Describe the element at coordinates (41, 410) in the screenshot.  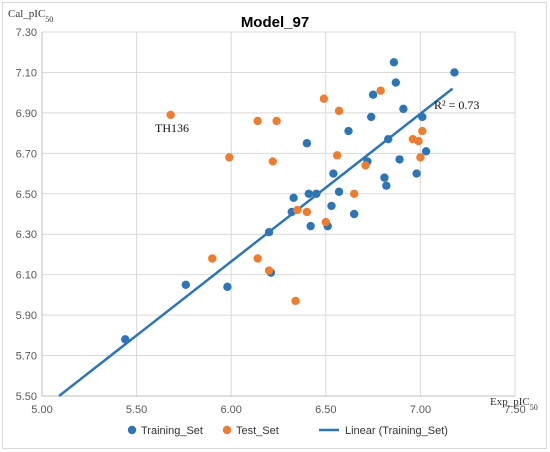
I see `x-tick-label: 5.00` at that location.